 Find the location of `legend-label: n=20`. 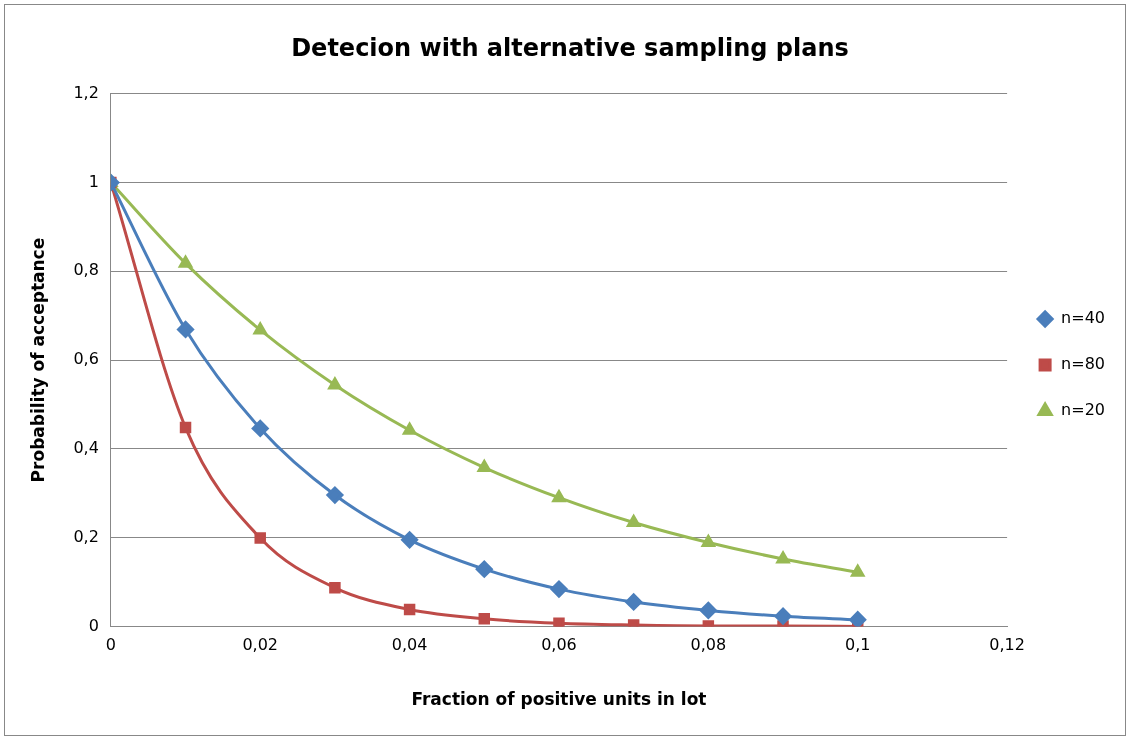

legend-label: n=20 is located at coordinates (1083, 410).